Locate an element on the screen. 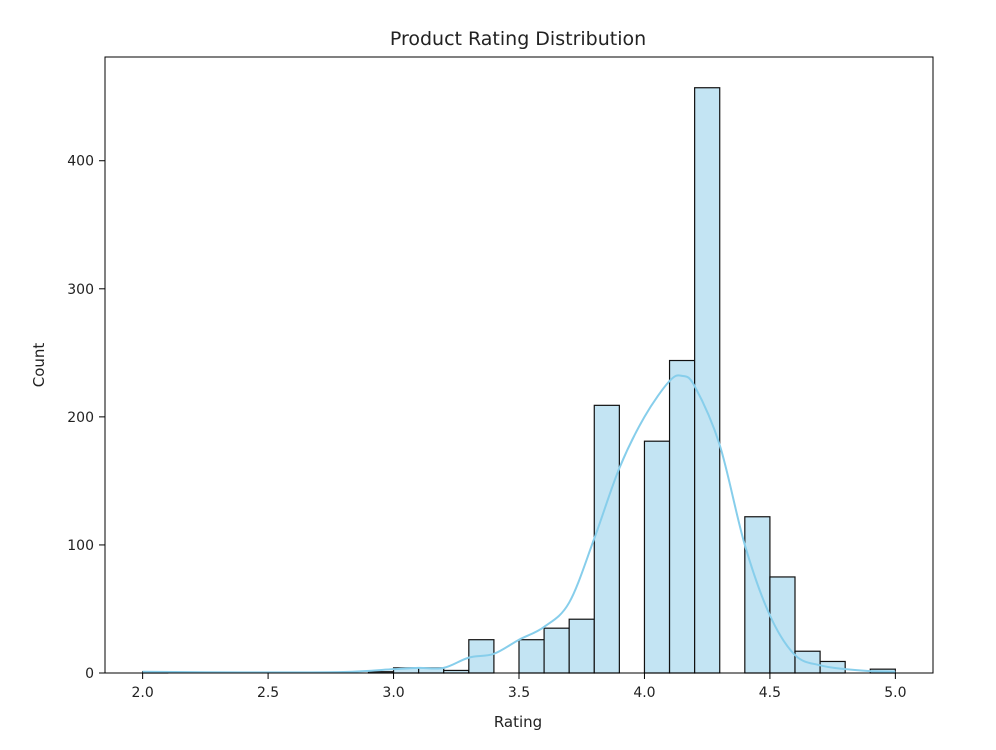  x-axis: 2.0 2.5 3.0 3.5 4.0 4.5 5.0 is located at coordinates (519, 687).